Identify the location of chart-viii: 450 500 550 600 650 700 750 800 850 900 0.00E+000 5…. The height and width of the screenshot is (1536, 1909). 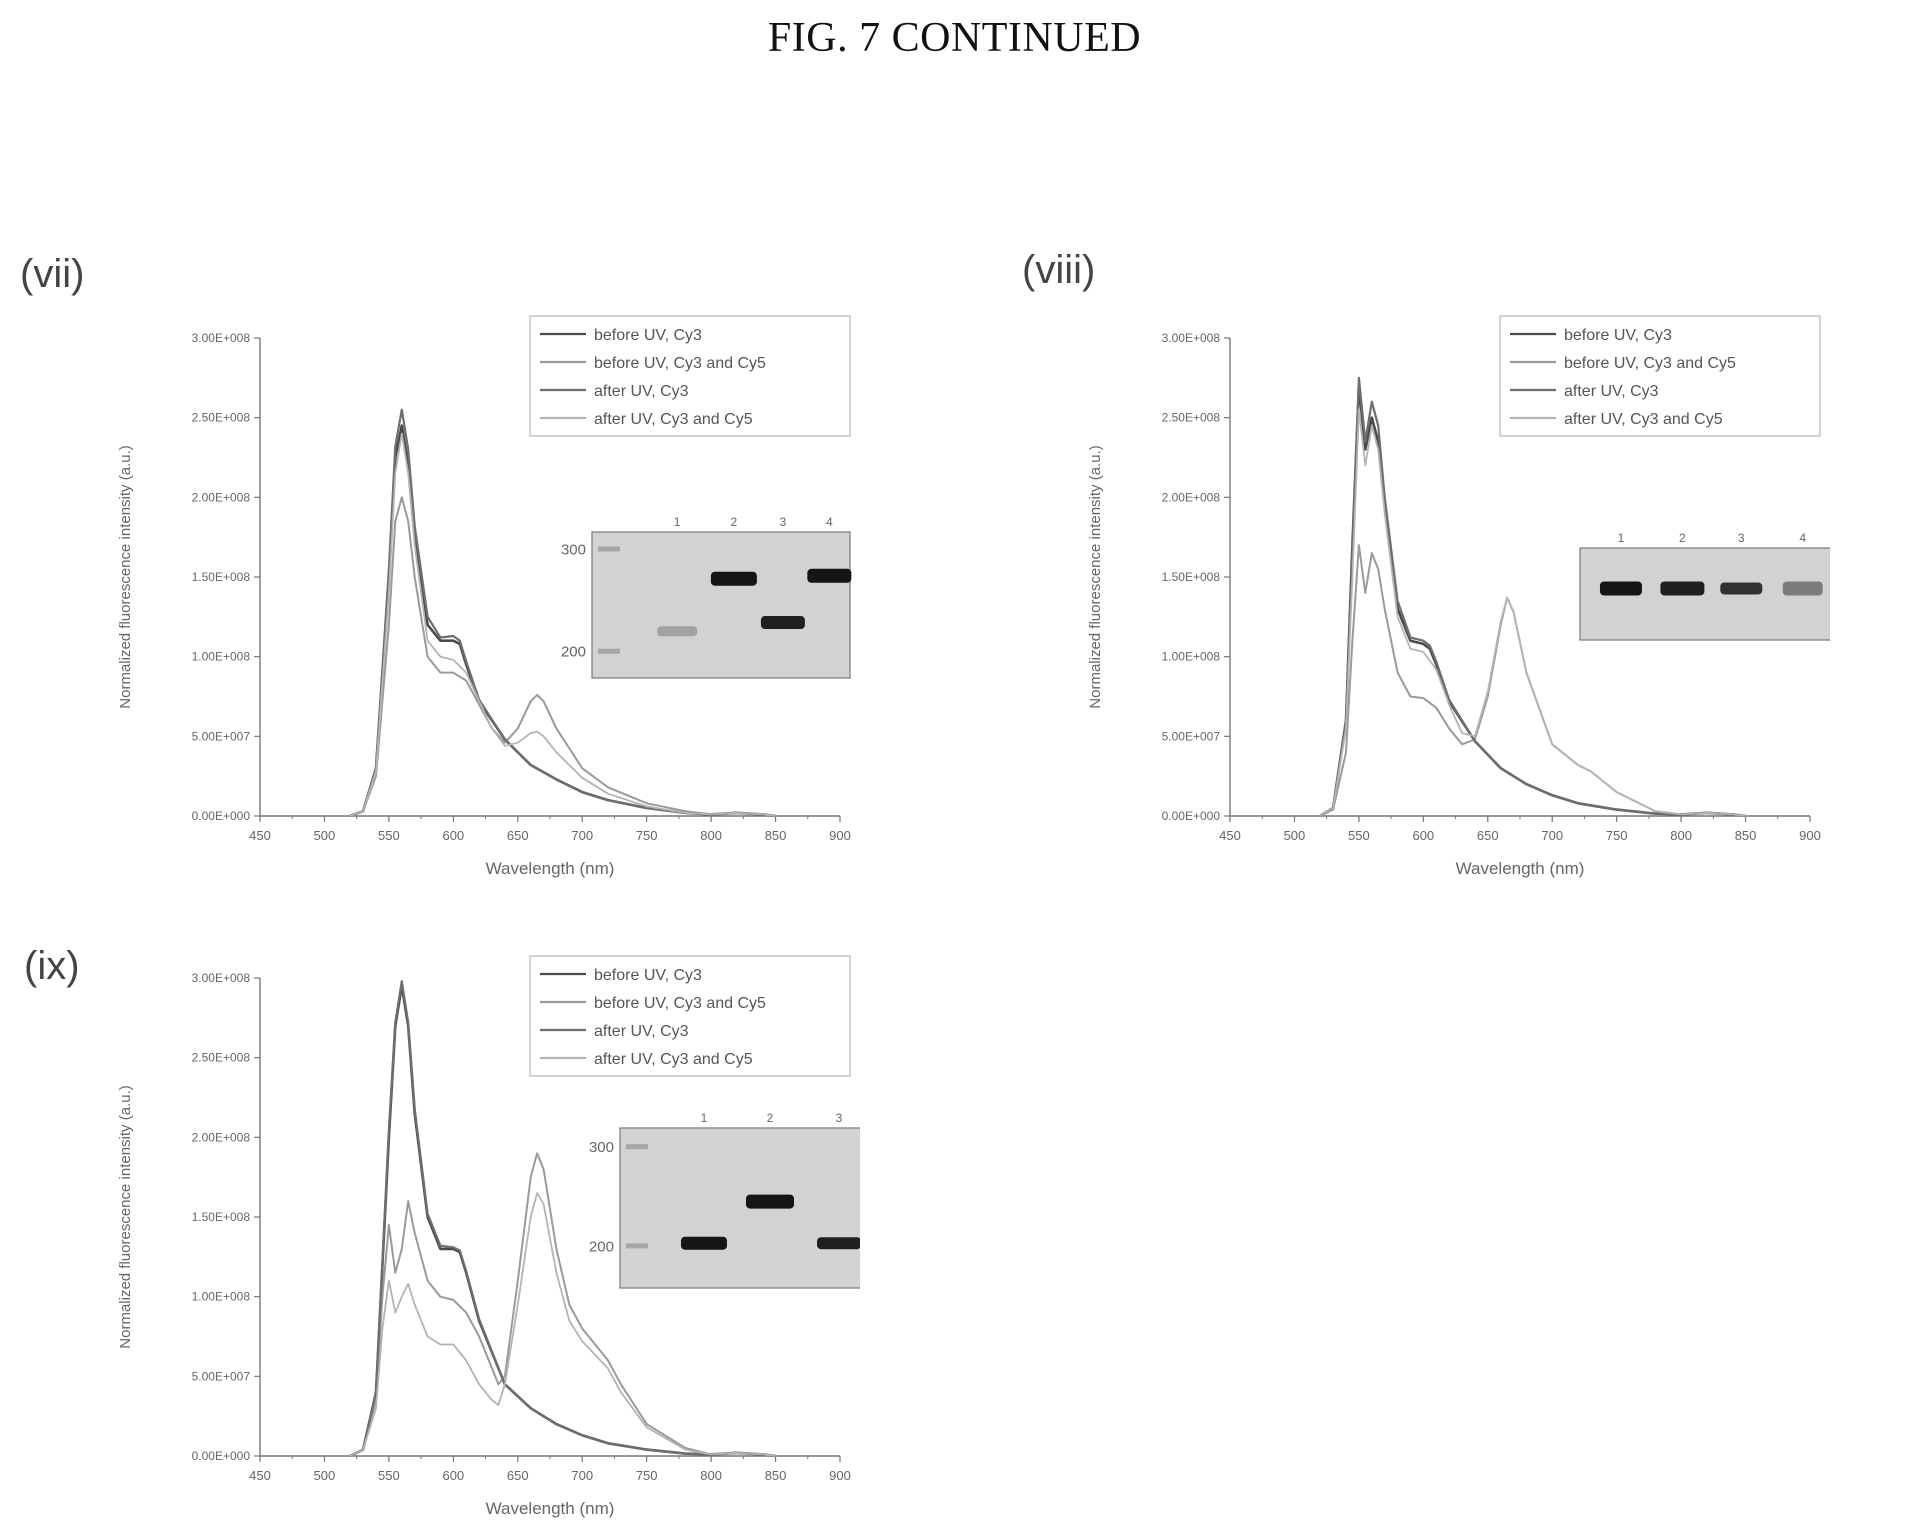
(1458, 596).